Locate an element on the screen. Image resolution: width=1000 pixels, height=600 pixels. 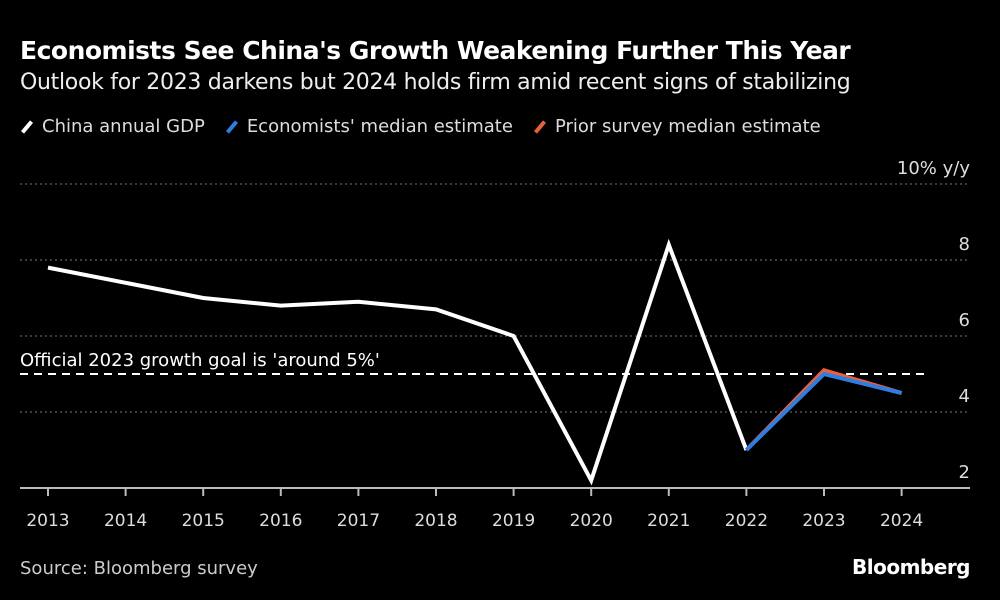
legend-item: Economists' median estimate is located at coordinates (369, 126).